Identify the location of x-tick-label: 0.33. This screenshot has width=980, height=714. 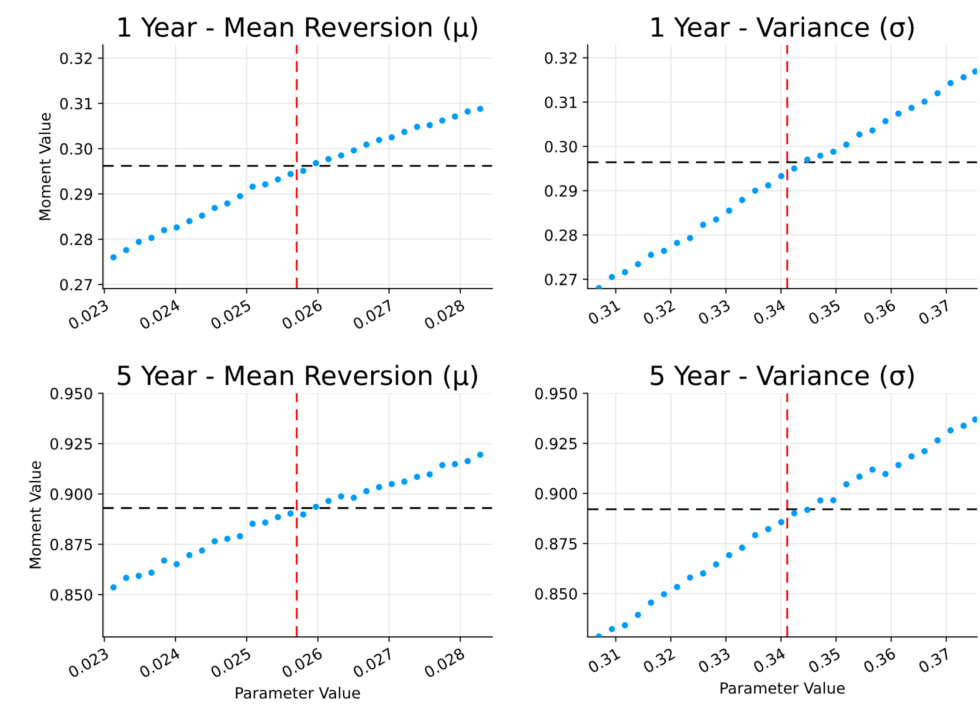
(714, 660).